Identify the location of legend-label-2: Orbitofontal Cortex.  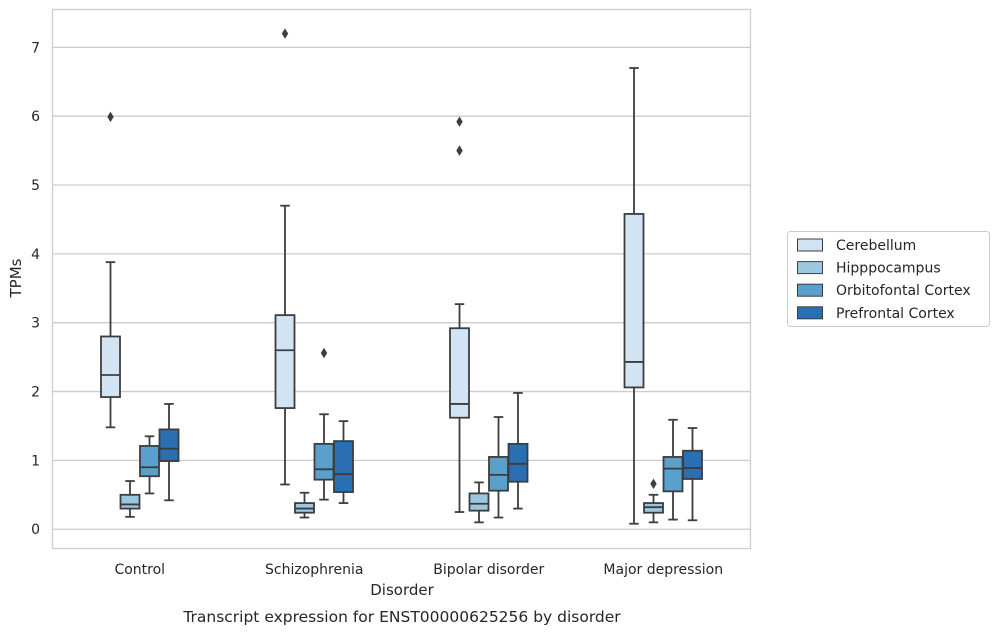
(903, 291).